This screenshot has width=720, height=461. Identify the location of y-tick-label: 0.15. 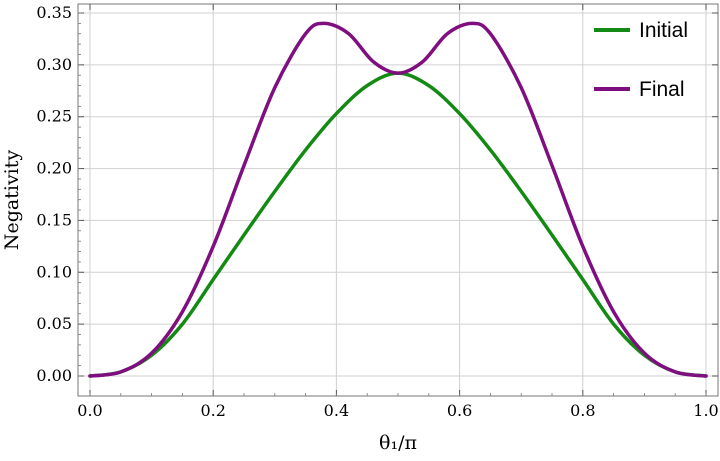
(54, 219).